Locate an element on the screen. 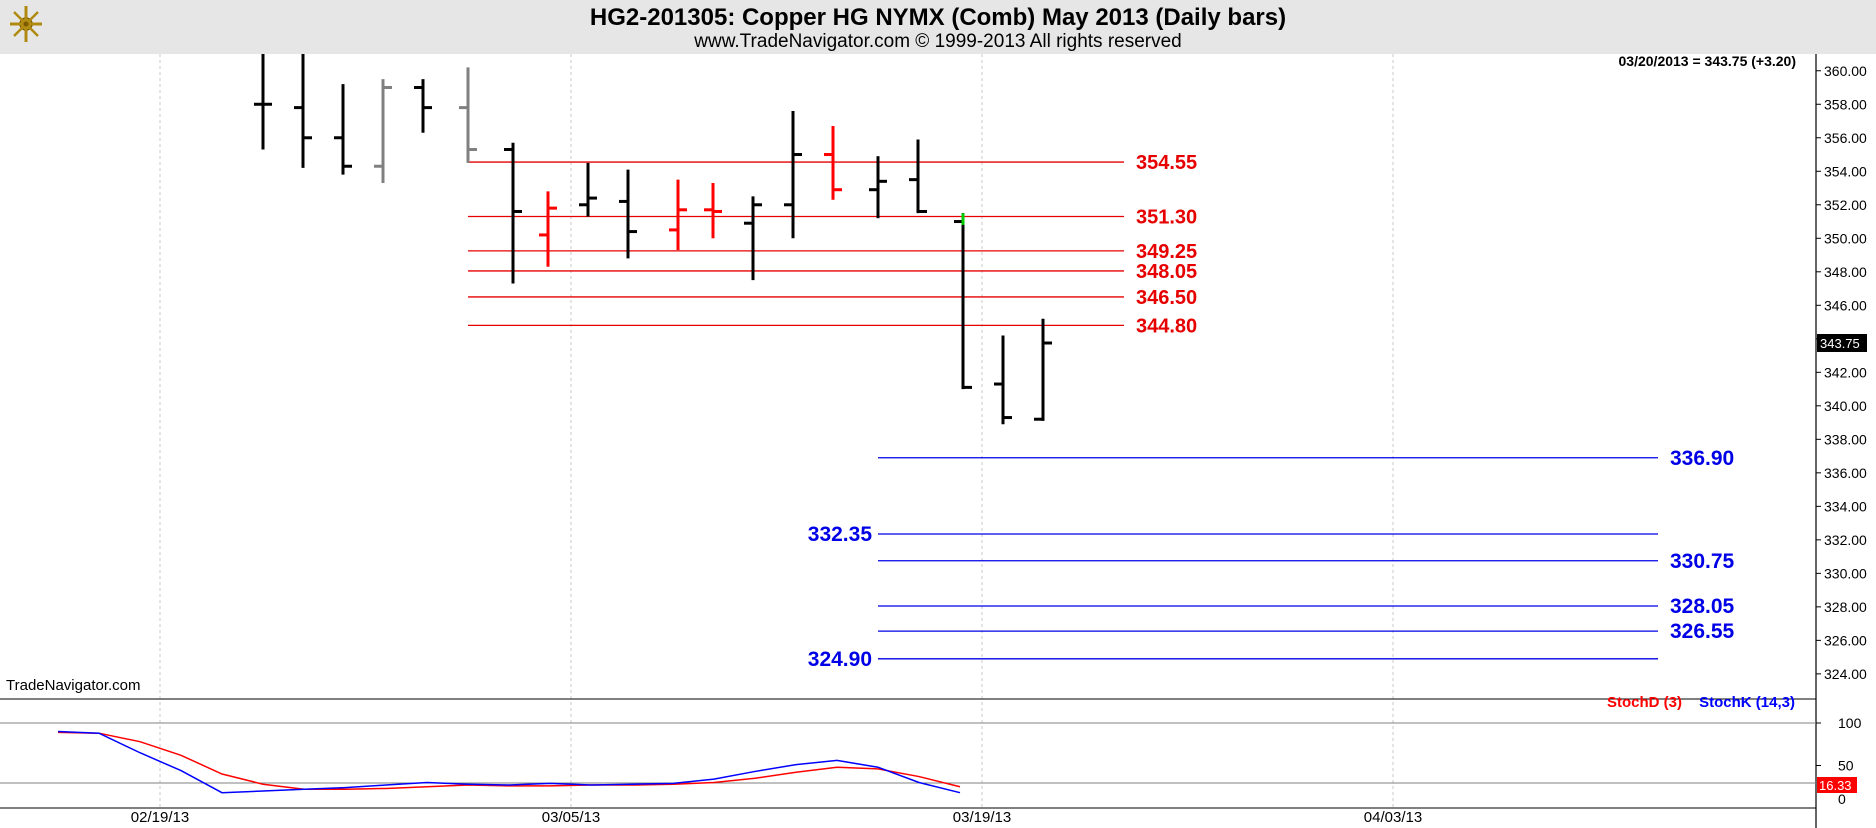  watermark-label: TradeNavigator.com is located at coordinates (73, 685).